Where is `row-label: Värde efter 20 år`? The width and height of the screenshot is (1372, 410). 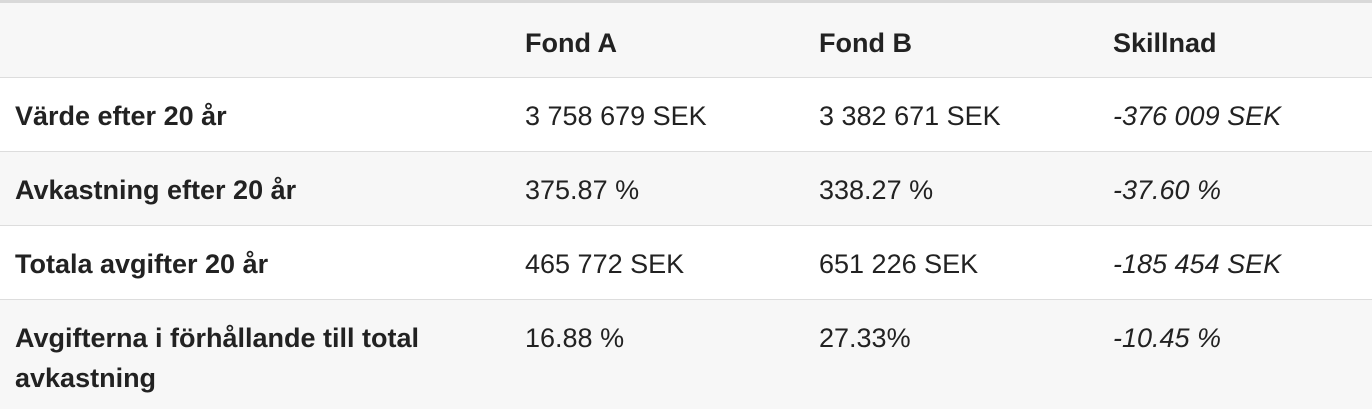
row-label: Värde efter 20 år is located at coordinates (121, 115).